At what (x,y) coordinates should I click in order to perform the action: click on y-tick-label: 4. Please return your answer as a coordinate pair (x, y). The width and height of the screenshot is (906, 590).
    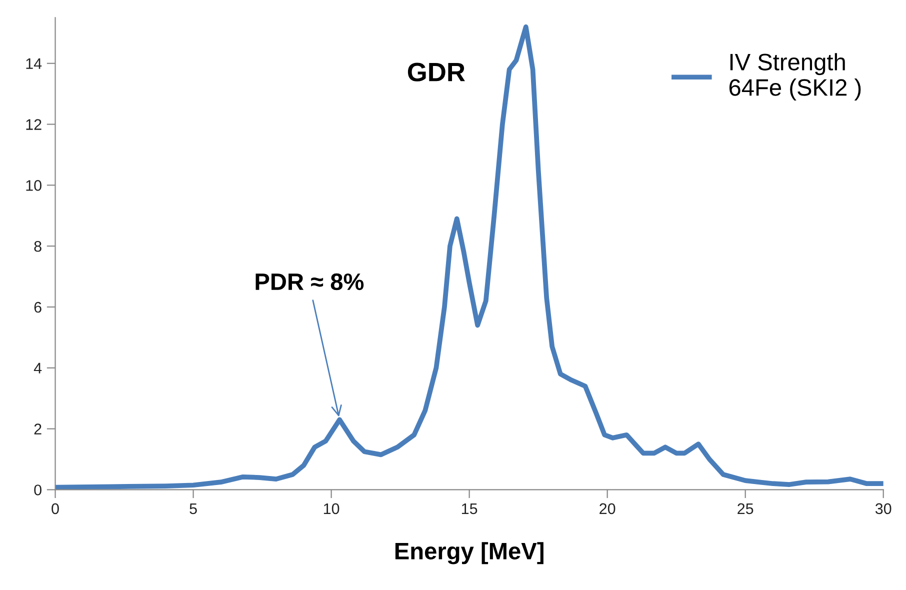
    Looking at the image, I should click on (38, 368).